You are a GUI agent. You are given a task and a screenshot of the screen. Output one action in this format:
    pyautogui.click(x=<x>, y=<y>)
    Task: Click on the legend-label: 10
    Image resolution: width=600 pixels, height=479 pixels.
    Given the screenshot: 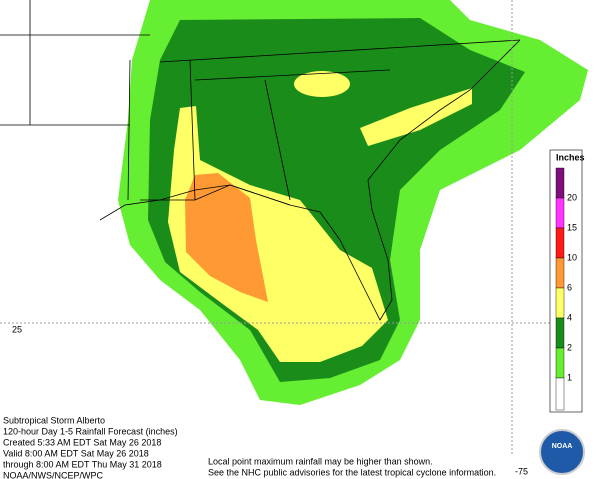 What is the action you would take?
    pyautogui.click(x=572, y=257)
    